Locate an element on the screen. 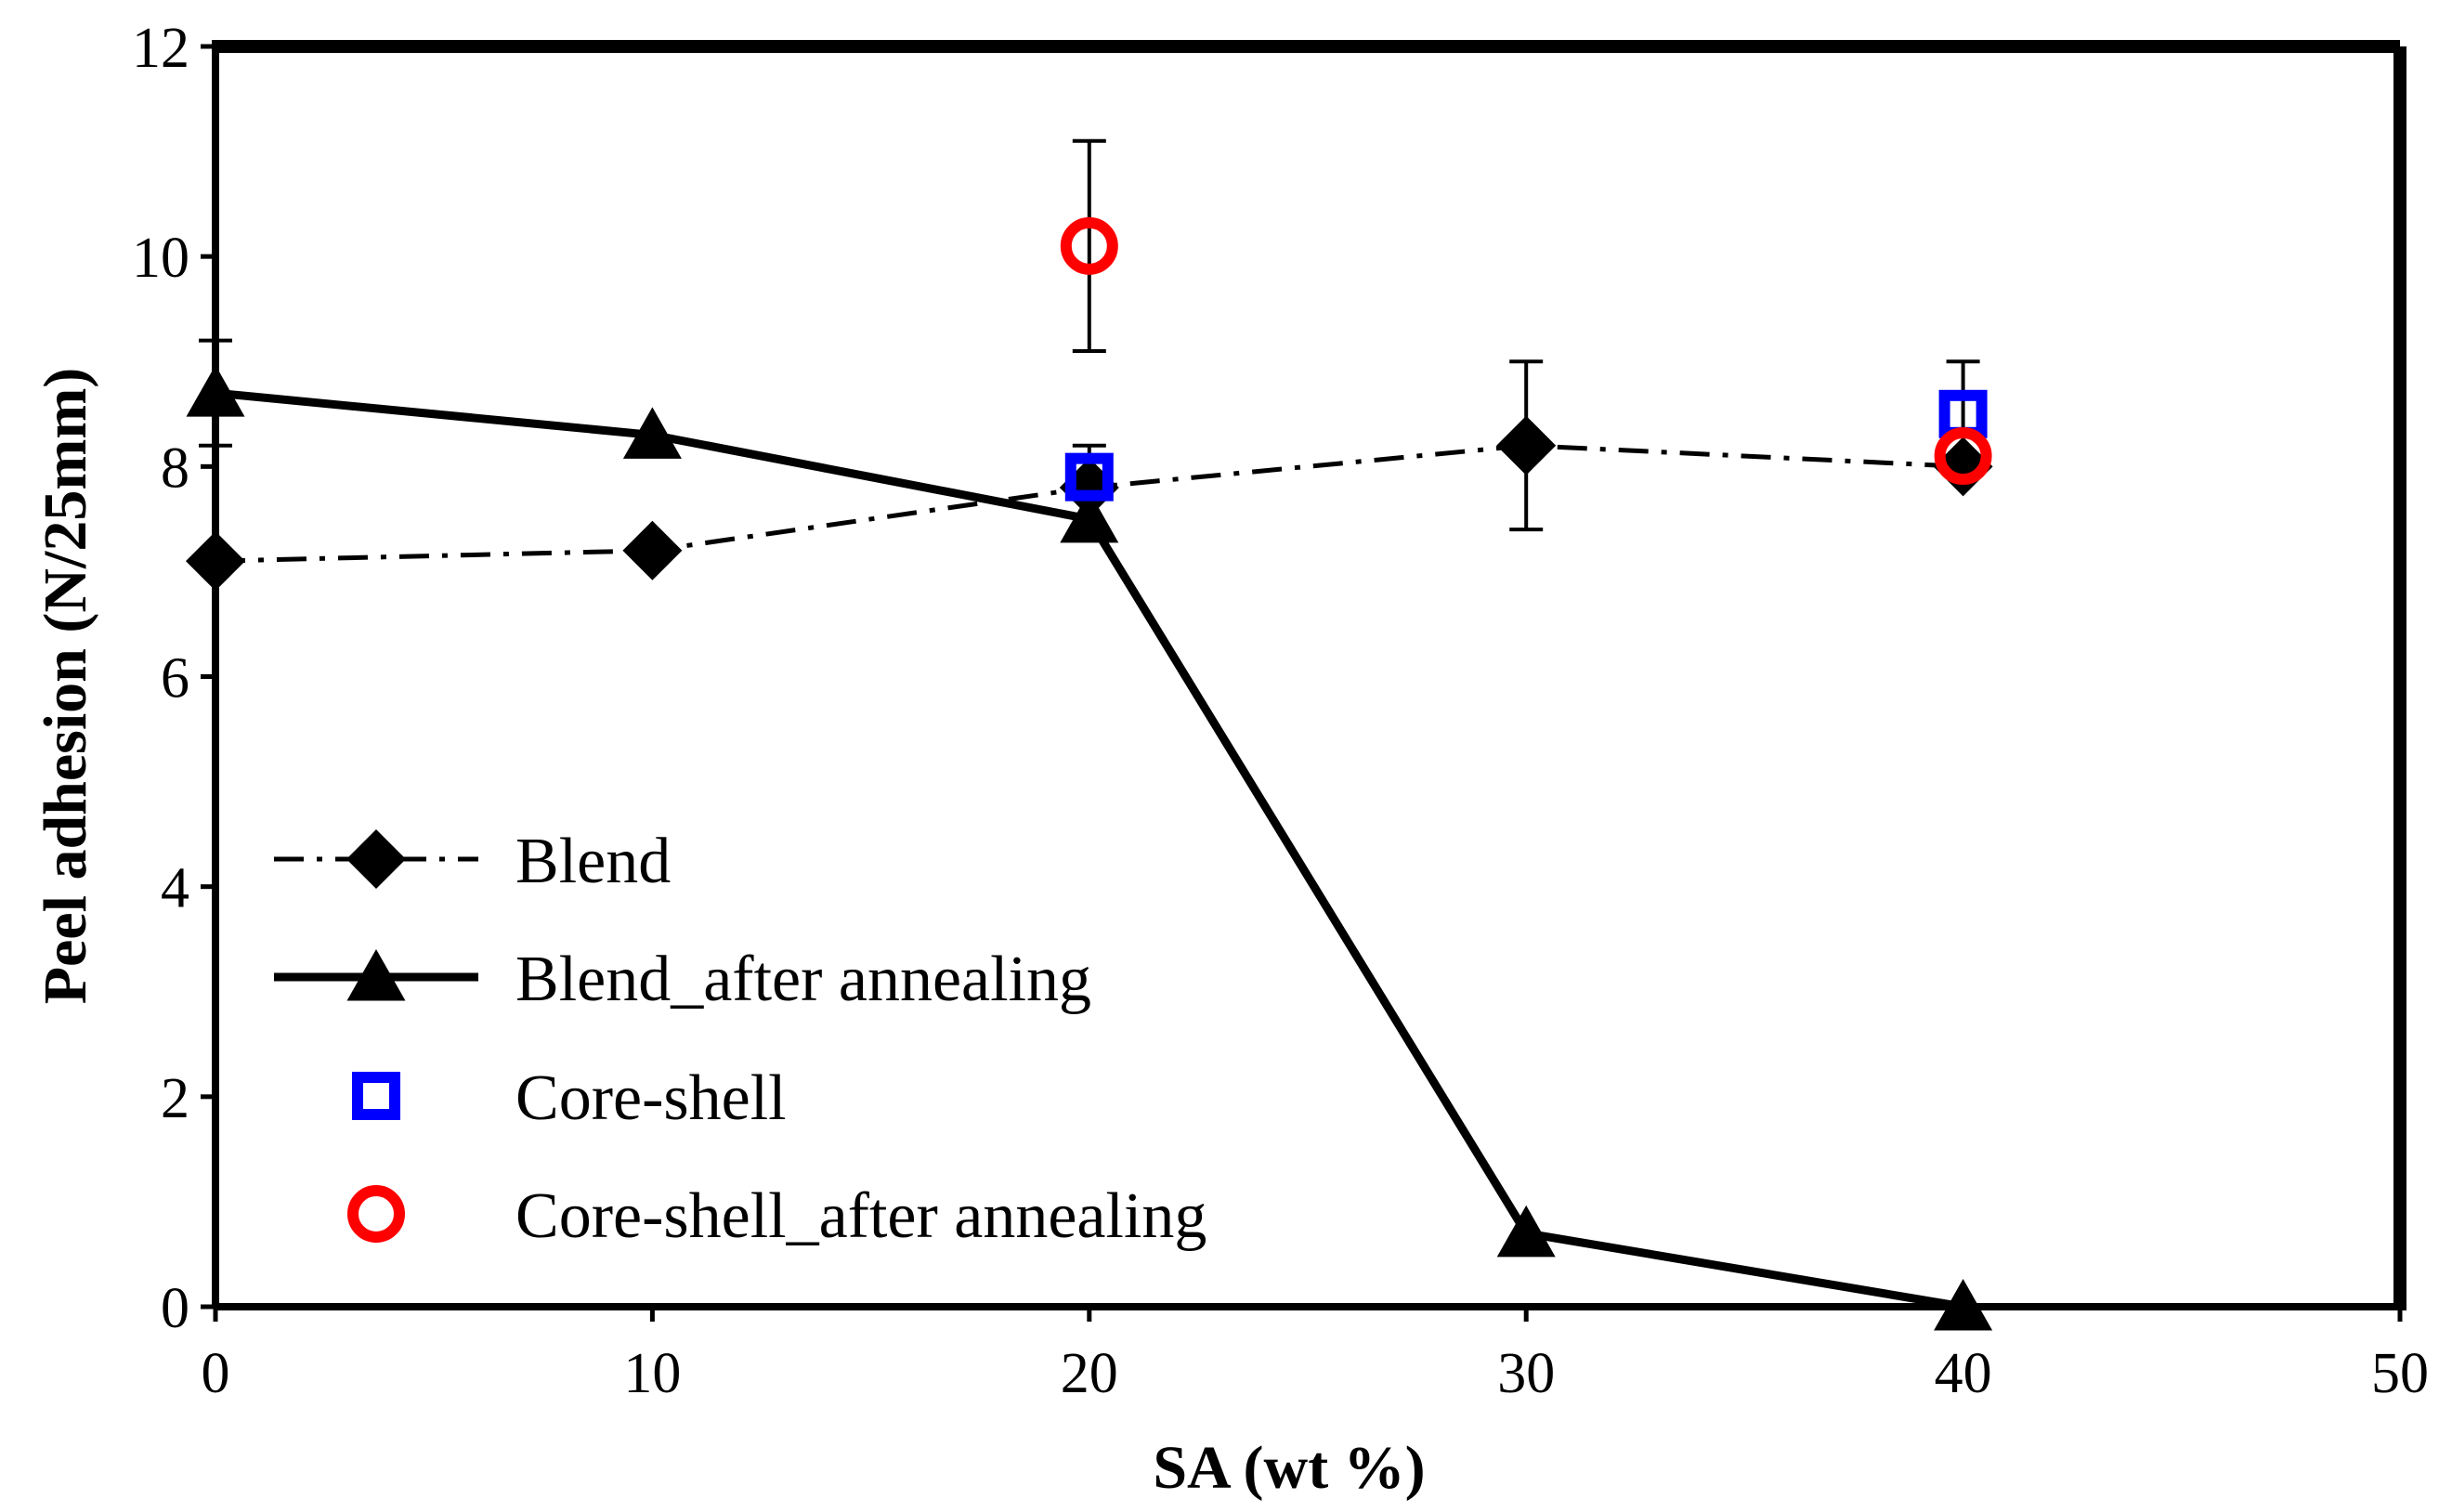 The width and height of the screenshot is (2452, 1512). legend-item-1: Blend_after annealing is located at coordinates (682, 979).